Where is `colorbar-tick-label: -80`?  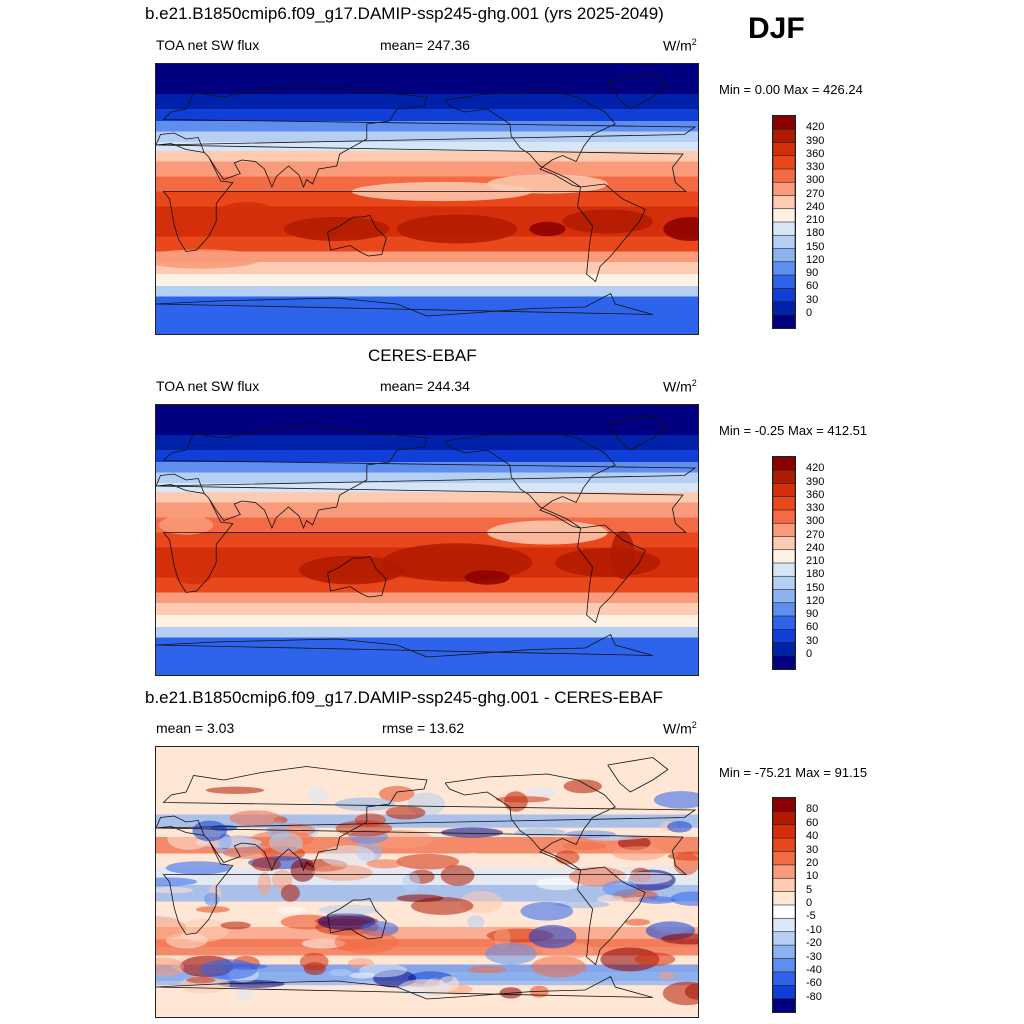
colorbar-tick-label: -80 is located at coordinates (814, 996).